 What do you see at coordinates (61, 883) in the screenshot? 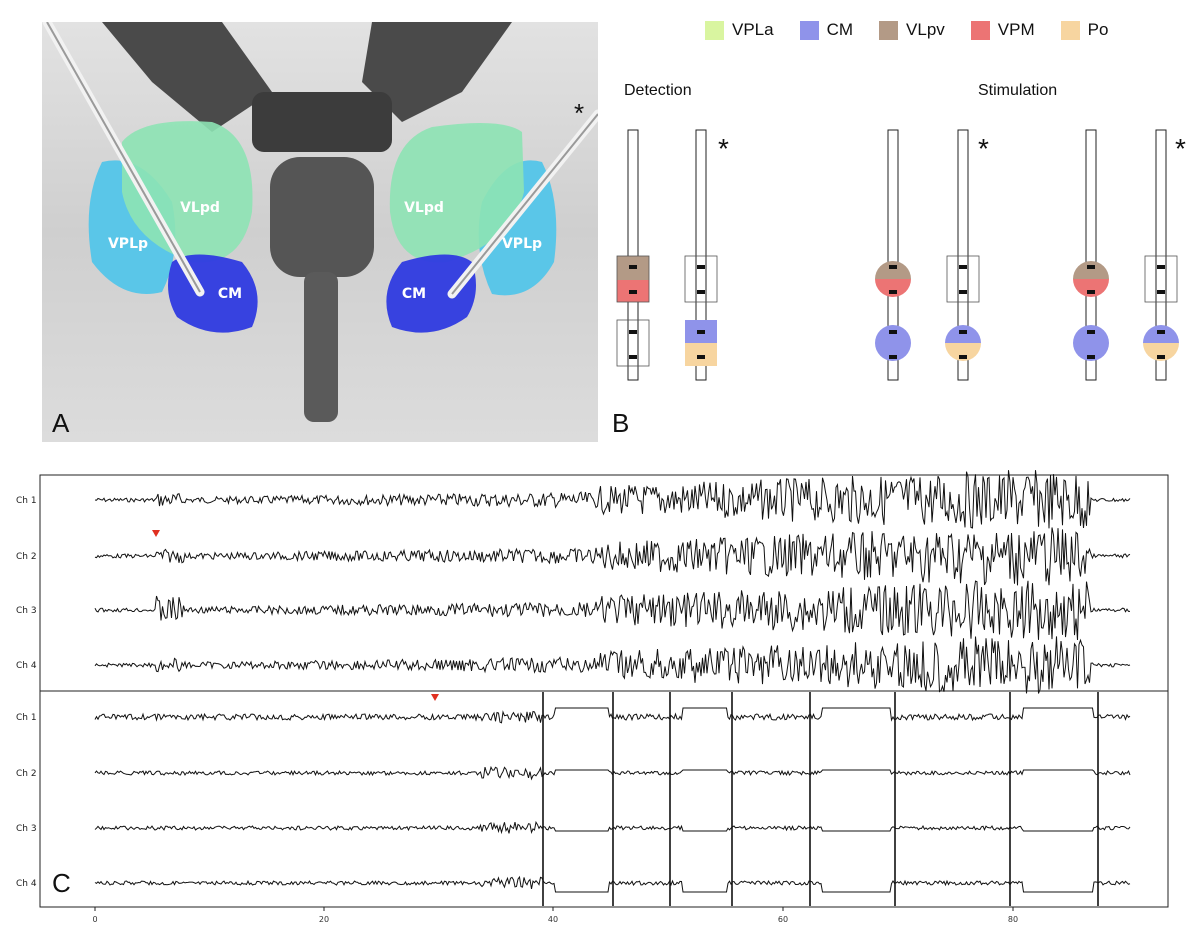
I see `panel-letter-c: C` at bounding box center [61, 883].